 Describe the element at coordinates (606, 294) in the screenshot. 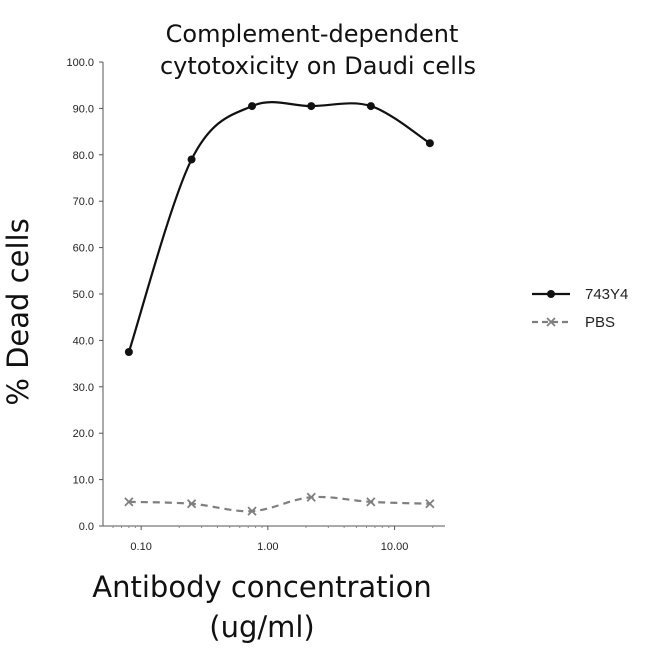

I see `legend-label-743y4: 743Y4` at that location.